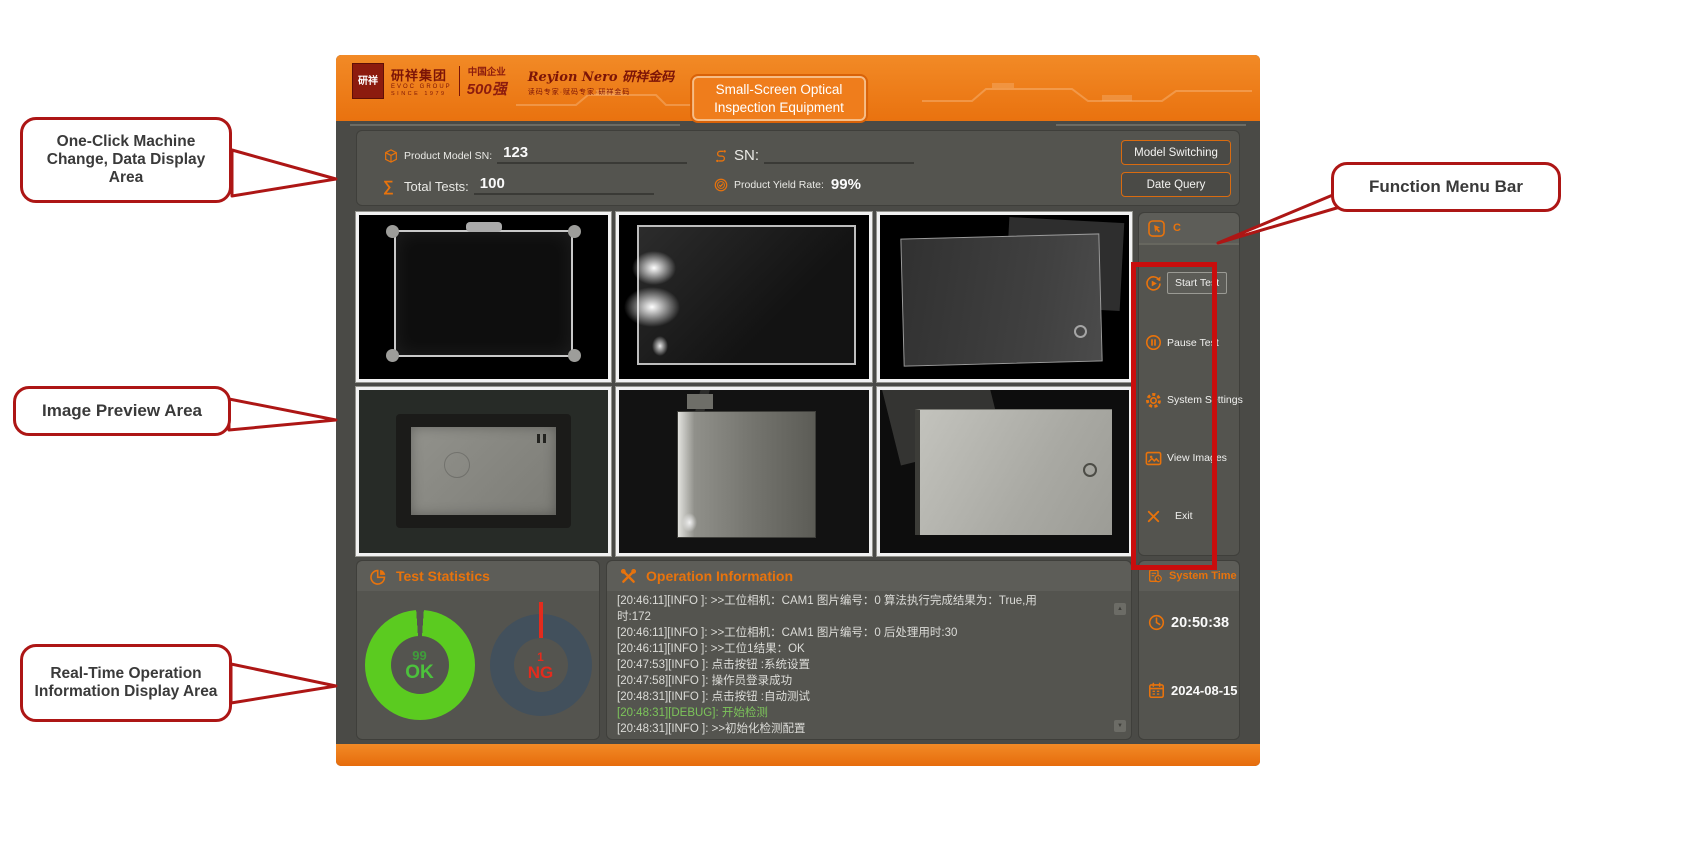 This screenshot has width=1688, height=861. Describe the element at coordinates (779, 89) in the screenshot. I see `app-title-line1: Small-Screen Optical` at that location.